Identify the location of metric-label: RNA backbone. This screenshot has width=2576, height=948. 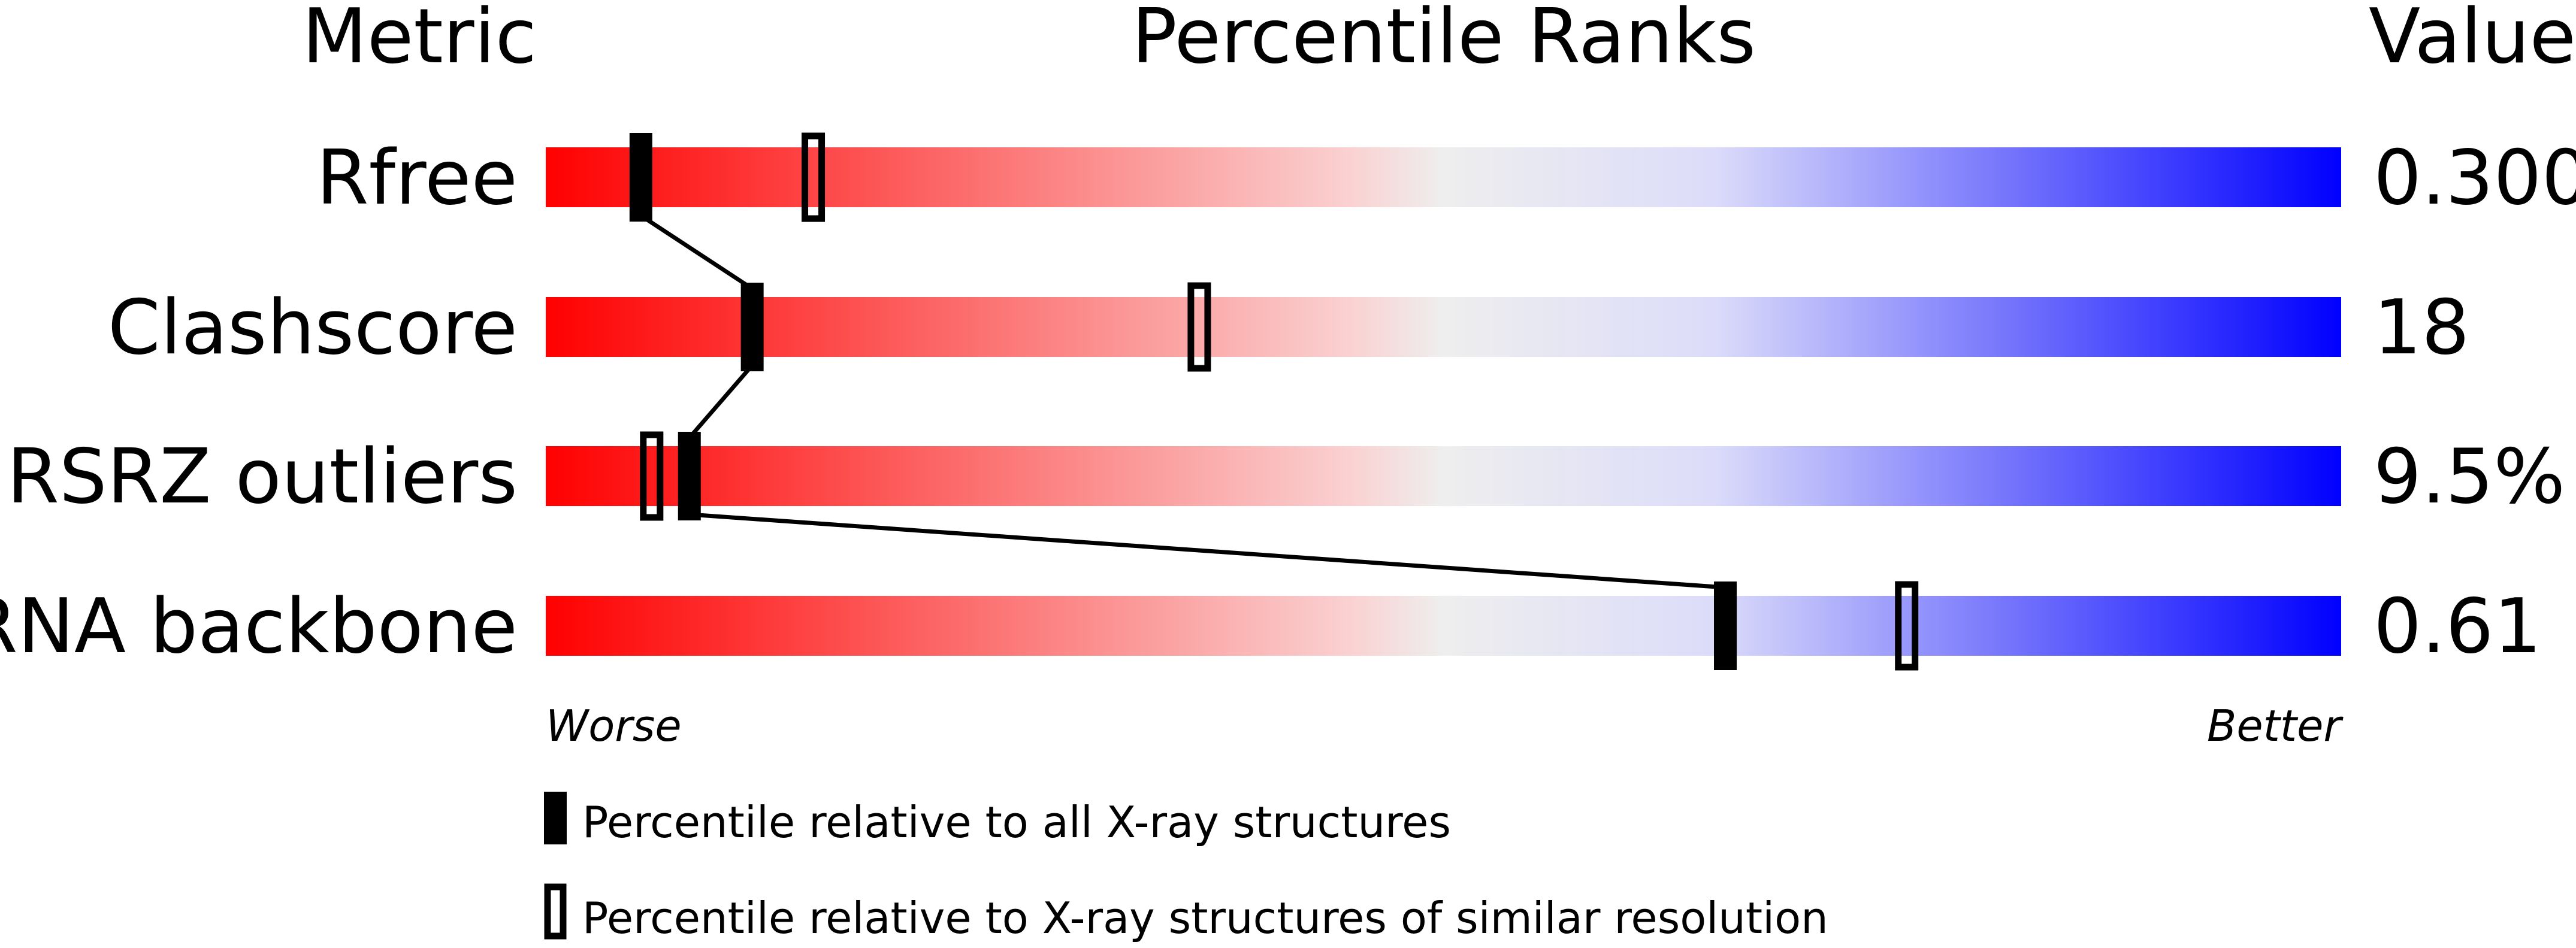
(259, 626).